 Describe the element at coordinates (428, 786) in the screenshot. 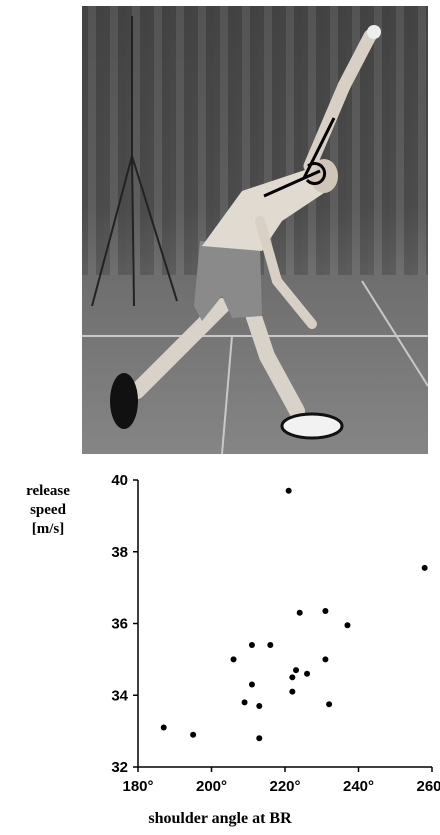

I see `x-tick-label: 260°` at that location.